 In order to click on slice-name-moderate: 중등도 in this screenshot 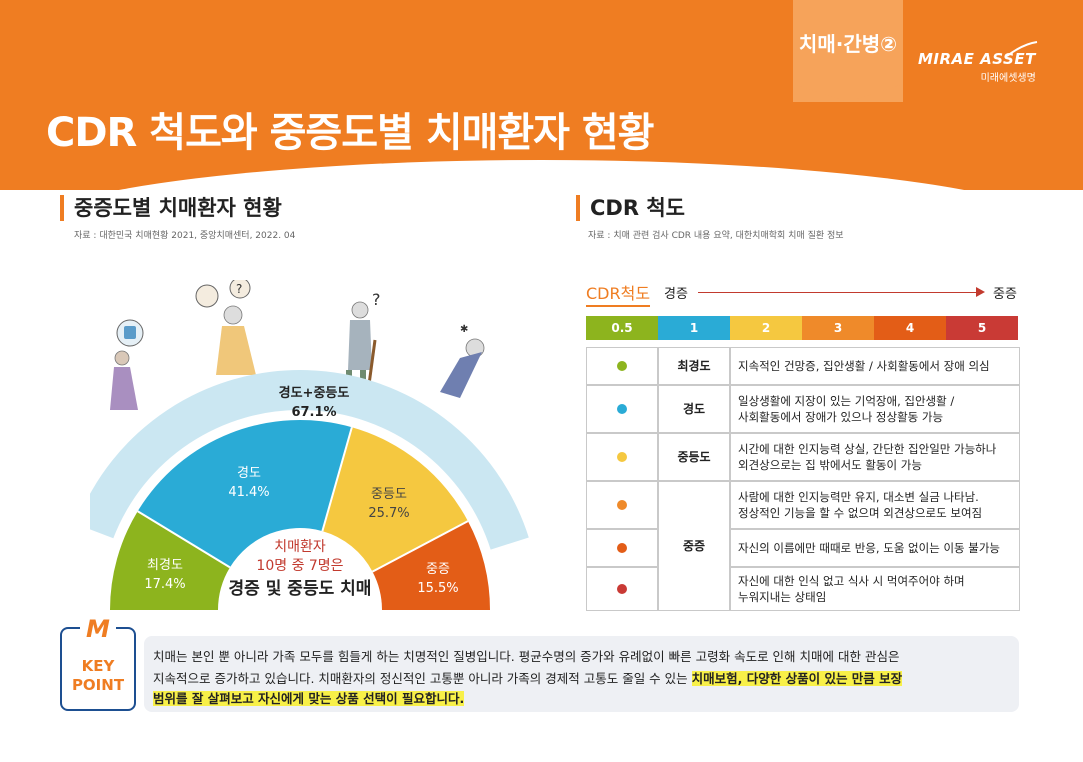, I will do `click(389, 494)`.